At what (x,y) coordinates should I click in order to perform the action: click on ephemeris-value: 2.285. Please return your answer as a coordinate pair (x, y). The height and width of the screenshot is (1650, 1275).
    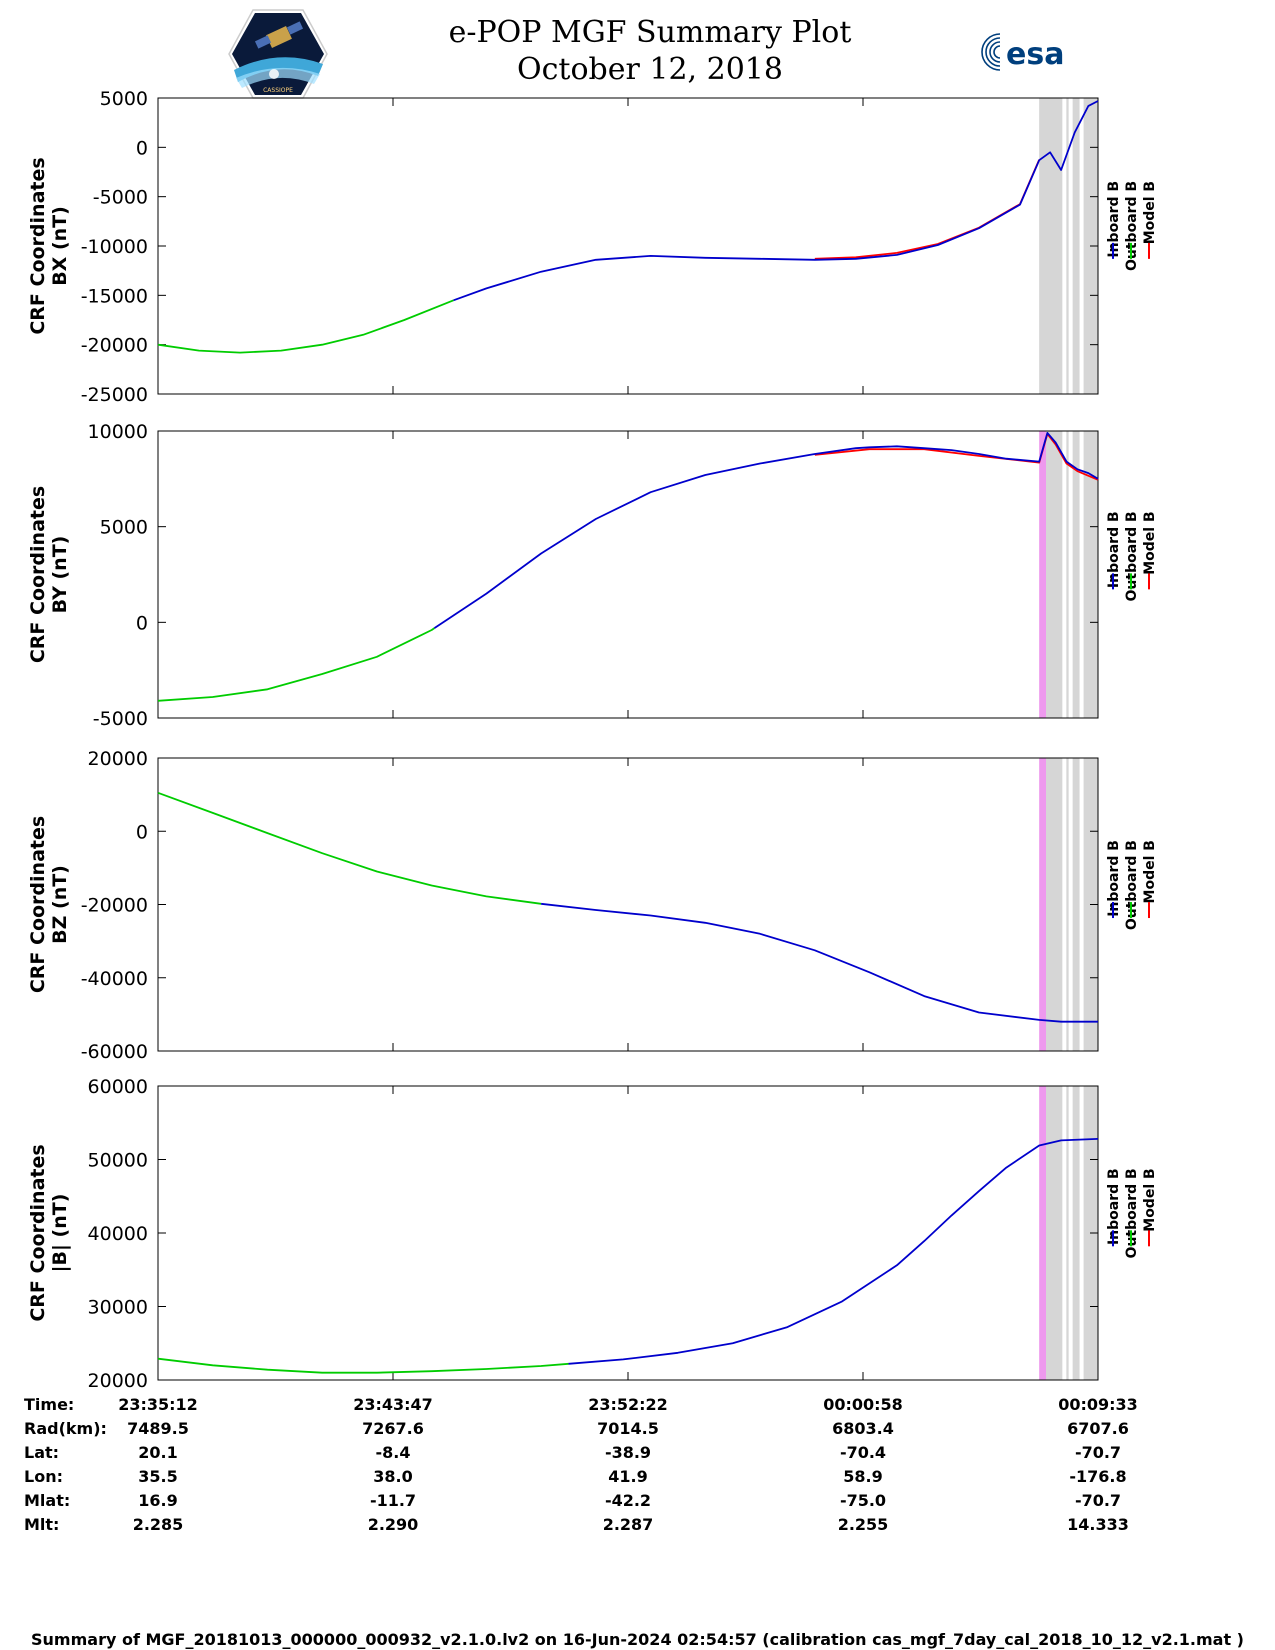
    Looking at the image, I should click on (158, 1524).